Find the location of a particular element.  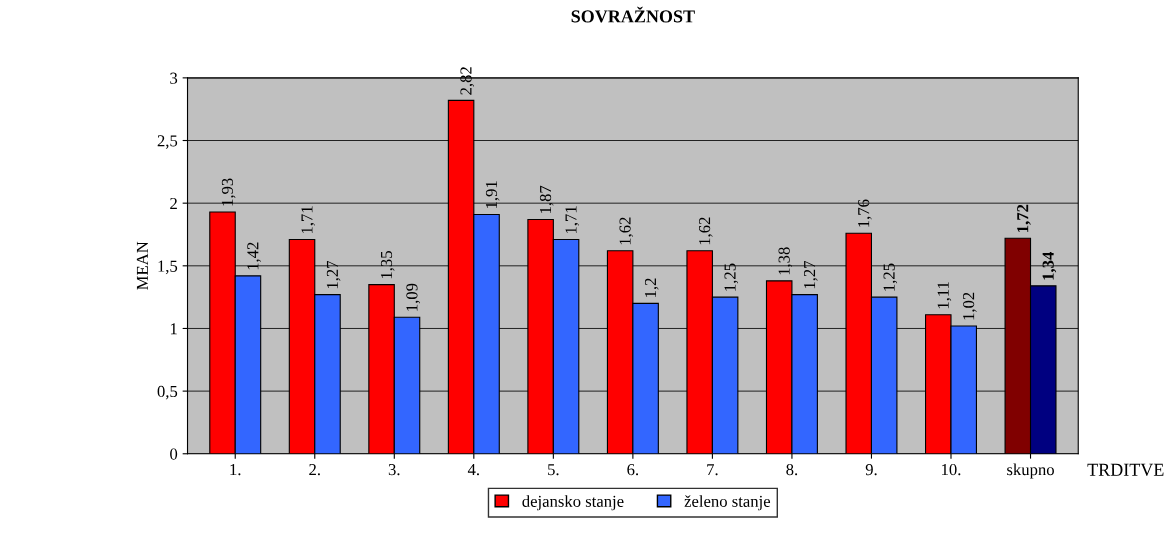

x-tick-label: 3. is located at coordinates (394, 470).